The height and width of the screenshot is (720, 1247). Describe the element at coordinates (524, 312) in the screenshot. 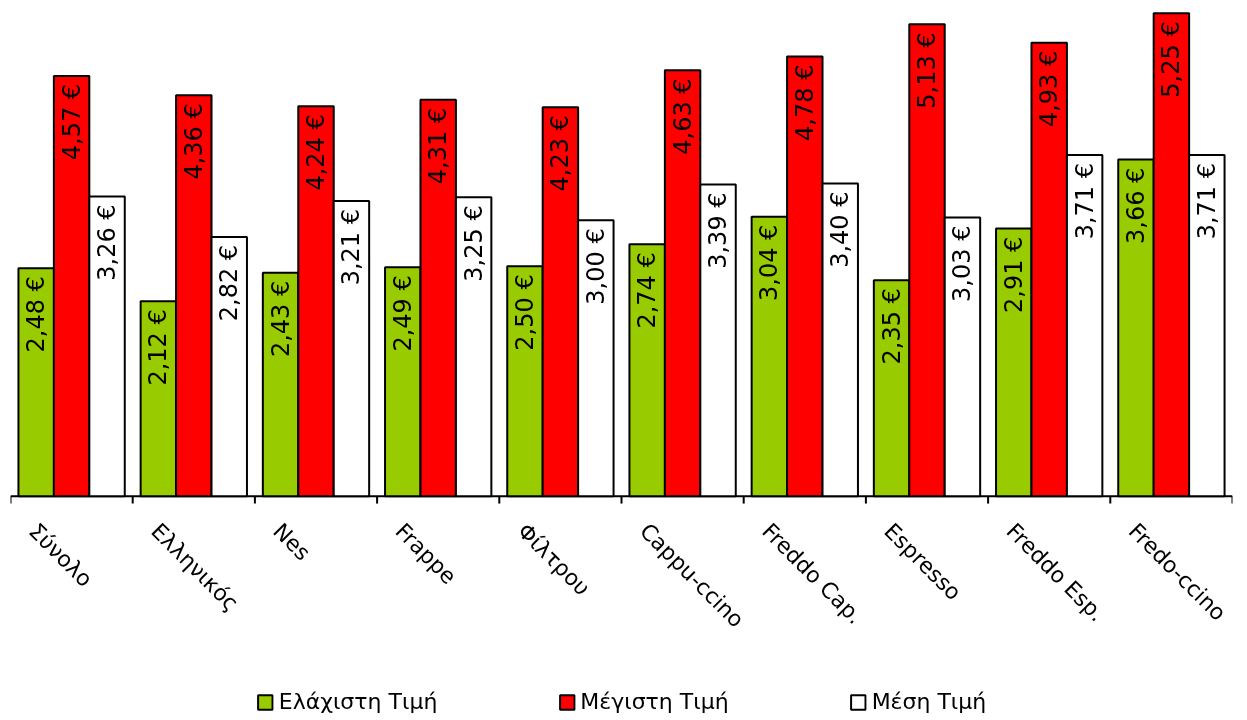

I see `data-label: 2,50 €` at that location.